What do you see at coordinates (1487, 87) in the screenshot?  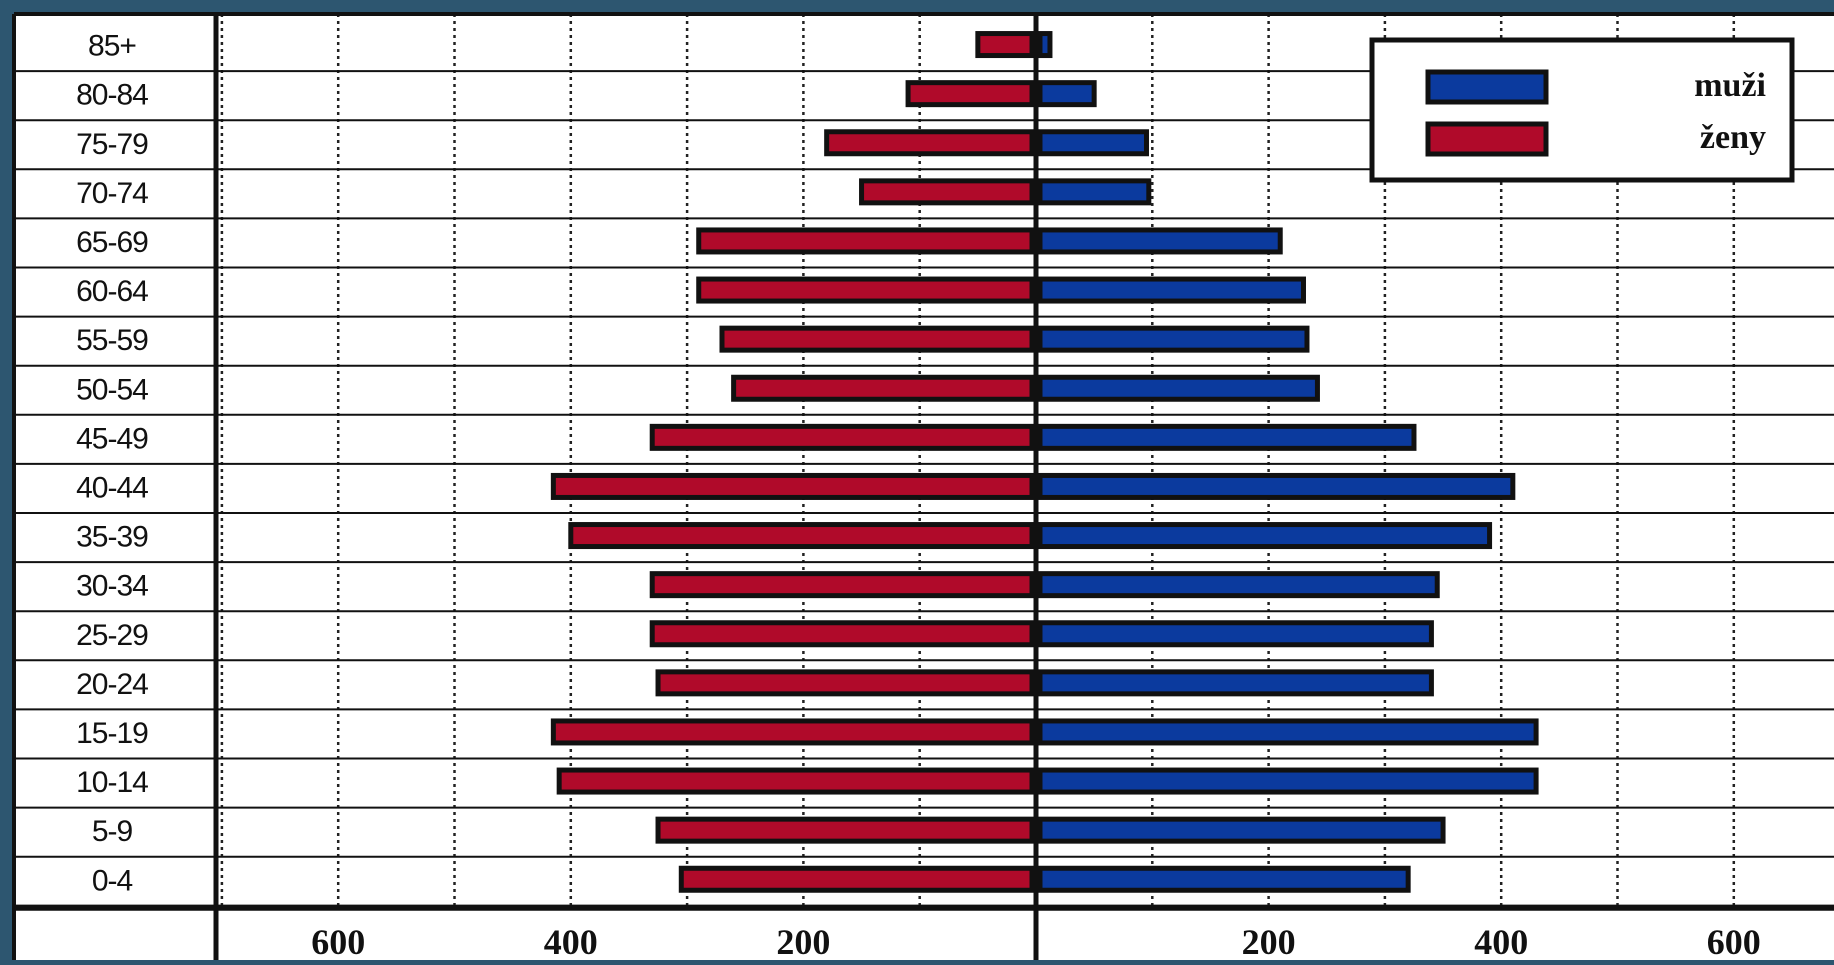 I see `legend-swatch-male` at bounding box center [1487, 87].